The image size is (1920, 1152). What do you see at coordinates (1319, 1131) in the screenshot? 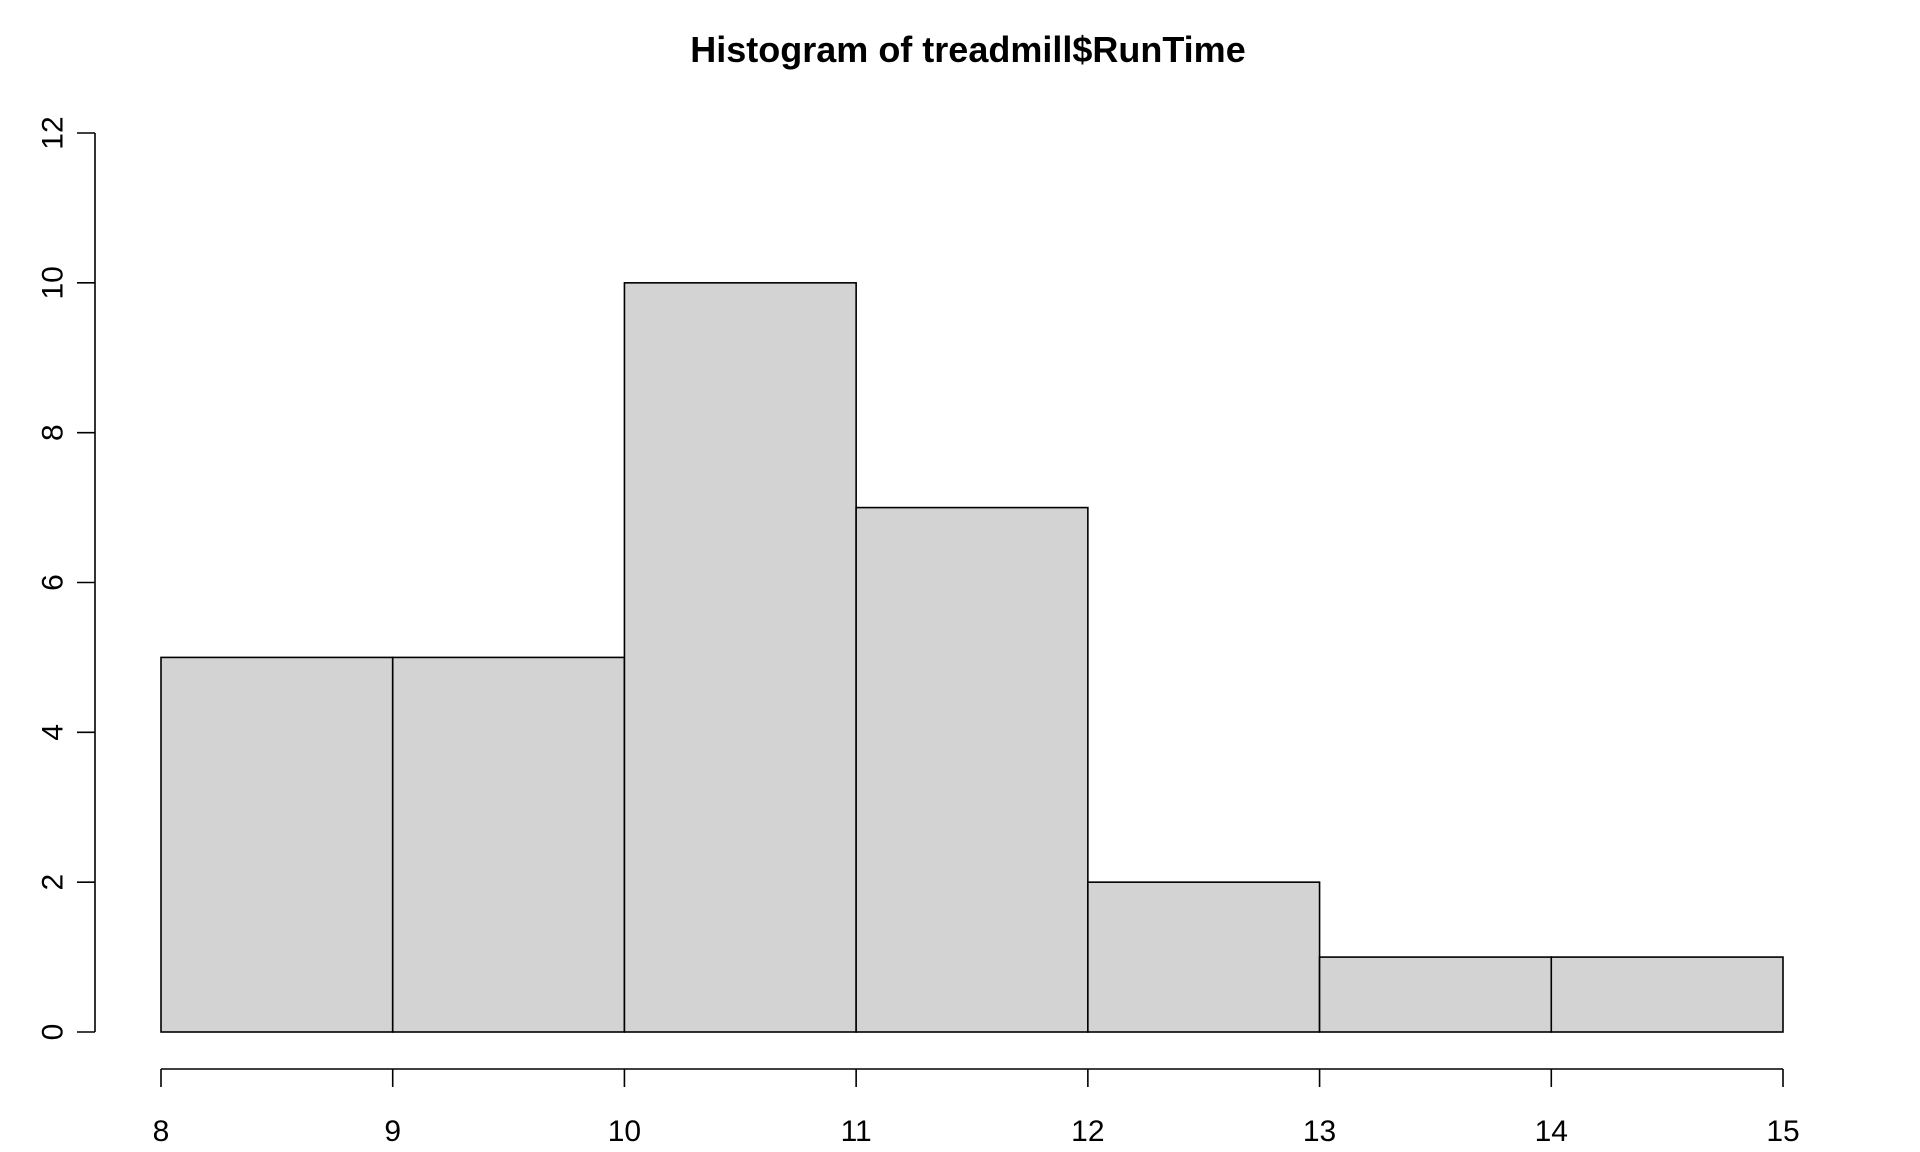
I see `x-tick-label: 13` at bounding box center [1319, 1131].